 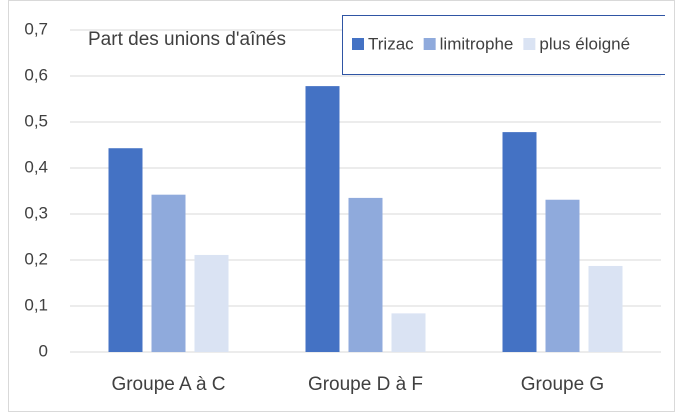 What do you see at coordinates (584, 43) in the screenshot?
I see `legend-label: plus éloigné` at bounding box center [584, 43].